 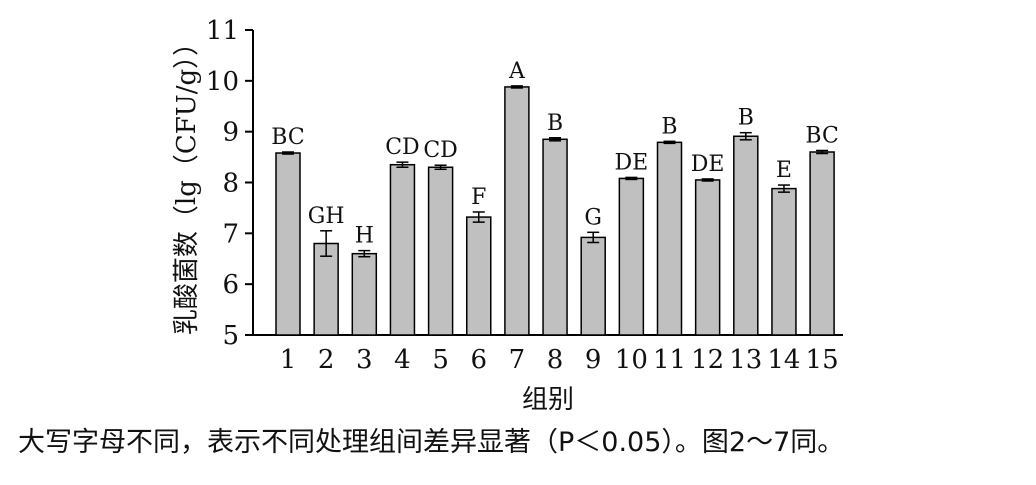 What do you see at coordinates (707, 360) in the screenshot?
I see `x-tick-label: 12` at bounding box center [707, 360].